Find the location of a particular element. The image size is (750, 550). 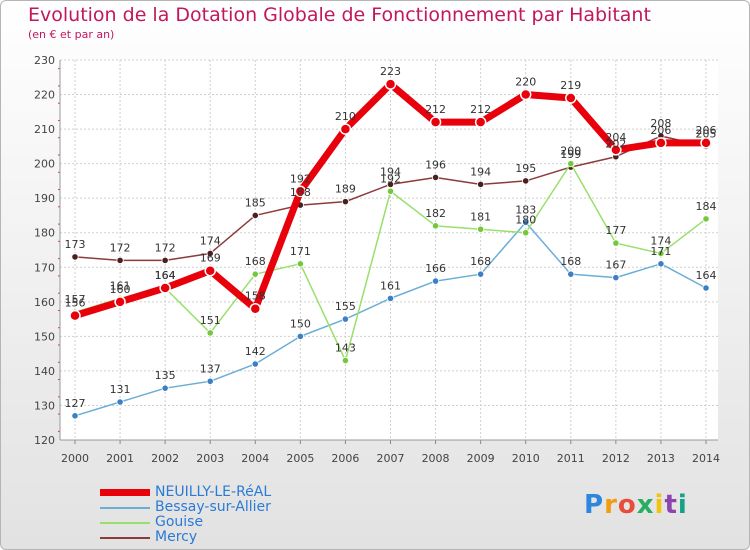

data-label: 158 is located at coordinates (255, 296).